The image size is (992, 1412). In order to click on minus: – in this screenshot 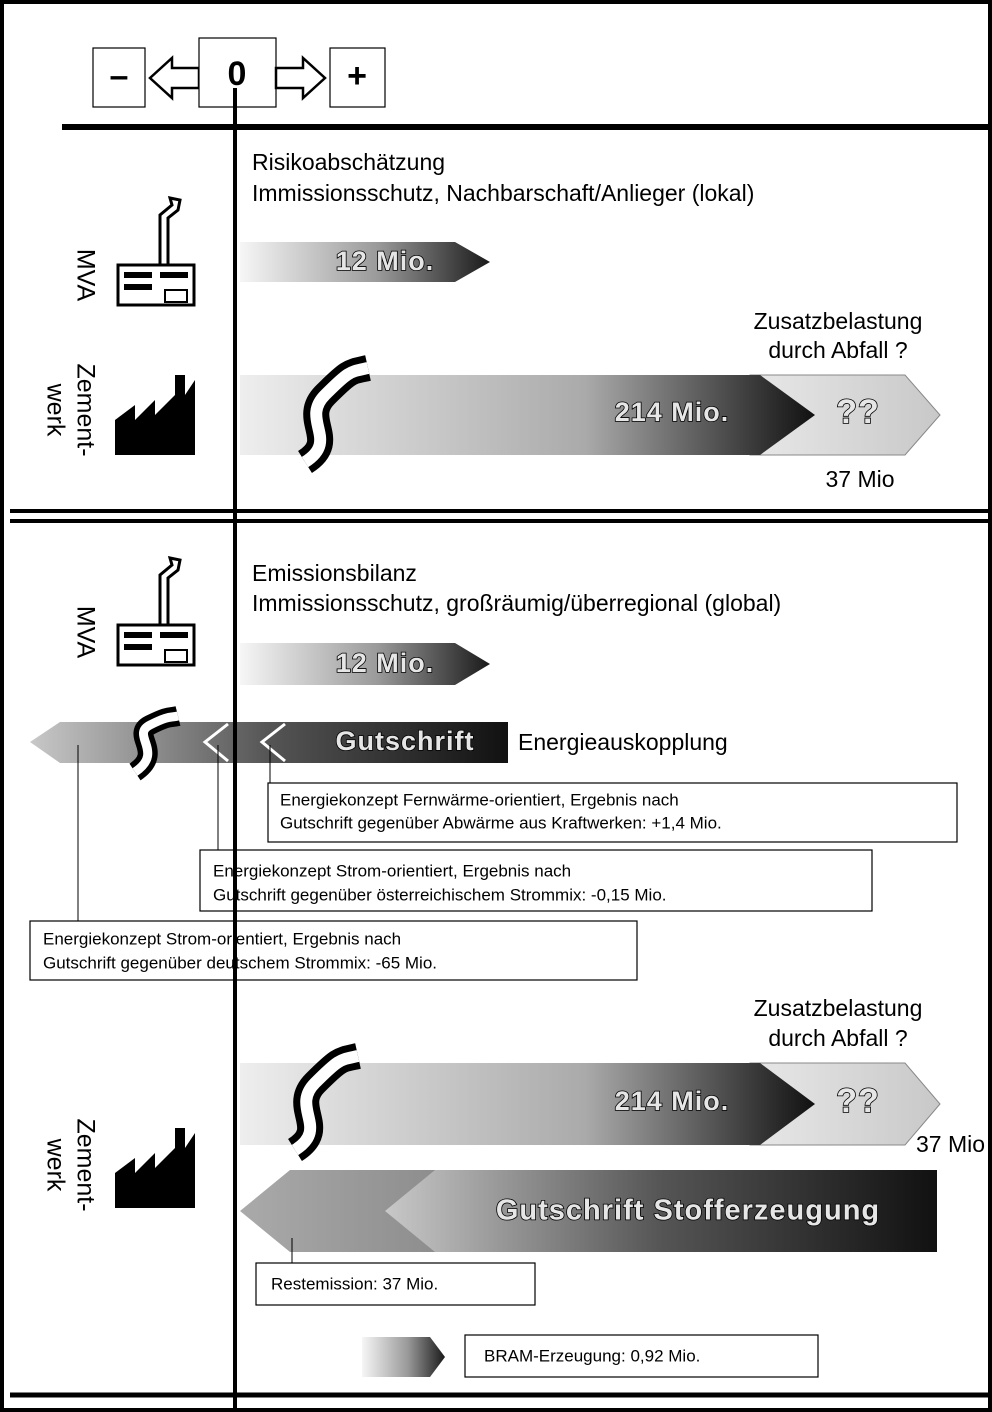, I will do `click(119, 76)`.